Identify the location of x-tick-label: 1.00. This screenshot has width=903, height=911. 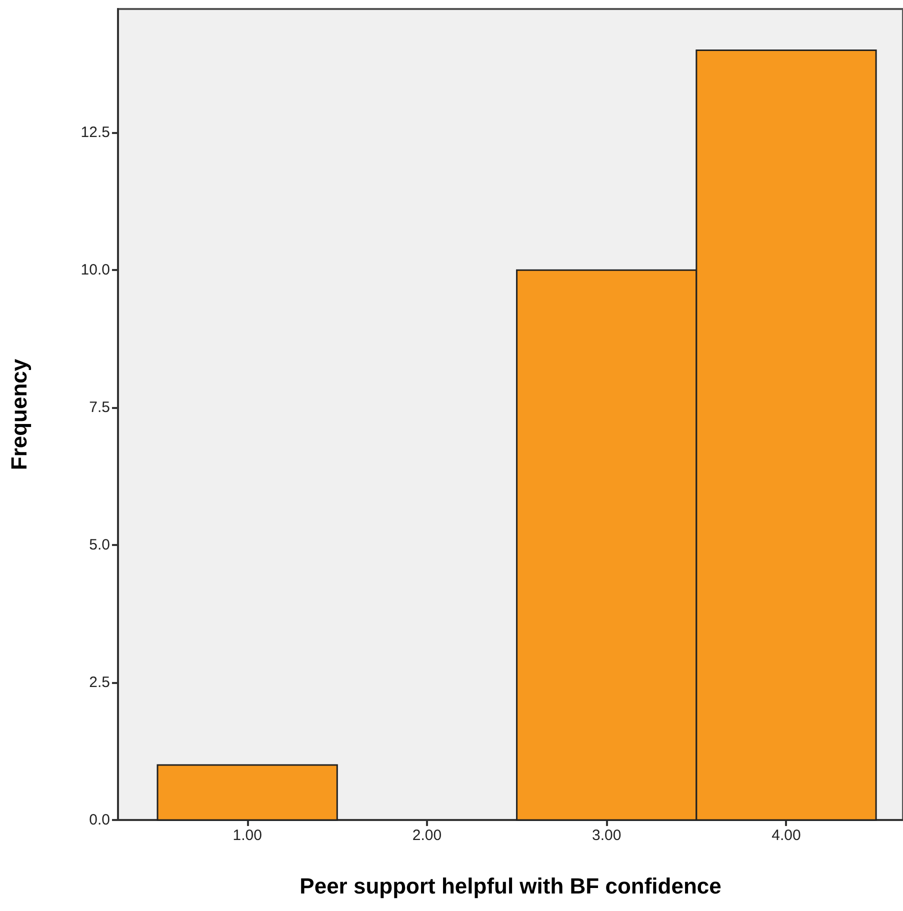
(247, 835).